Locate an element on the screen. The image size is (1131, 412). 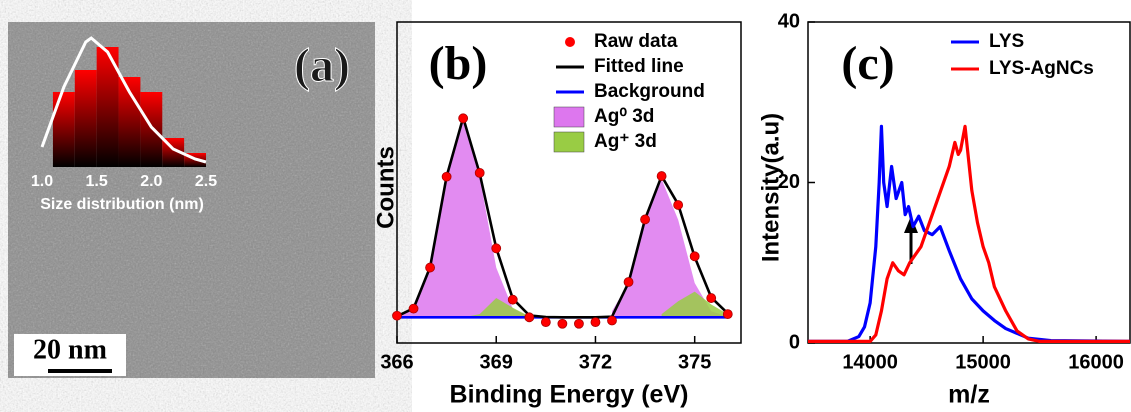
y-tick-label: 20 is located at coordinates (789, 182).